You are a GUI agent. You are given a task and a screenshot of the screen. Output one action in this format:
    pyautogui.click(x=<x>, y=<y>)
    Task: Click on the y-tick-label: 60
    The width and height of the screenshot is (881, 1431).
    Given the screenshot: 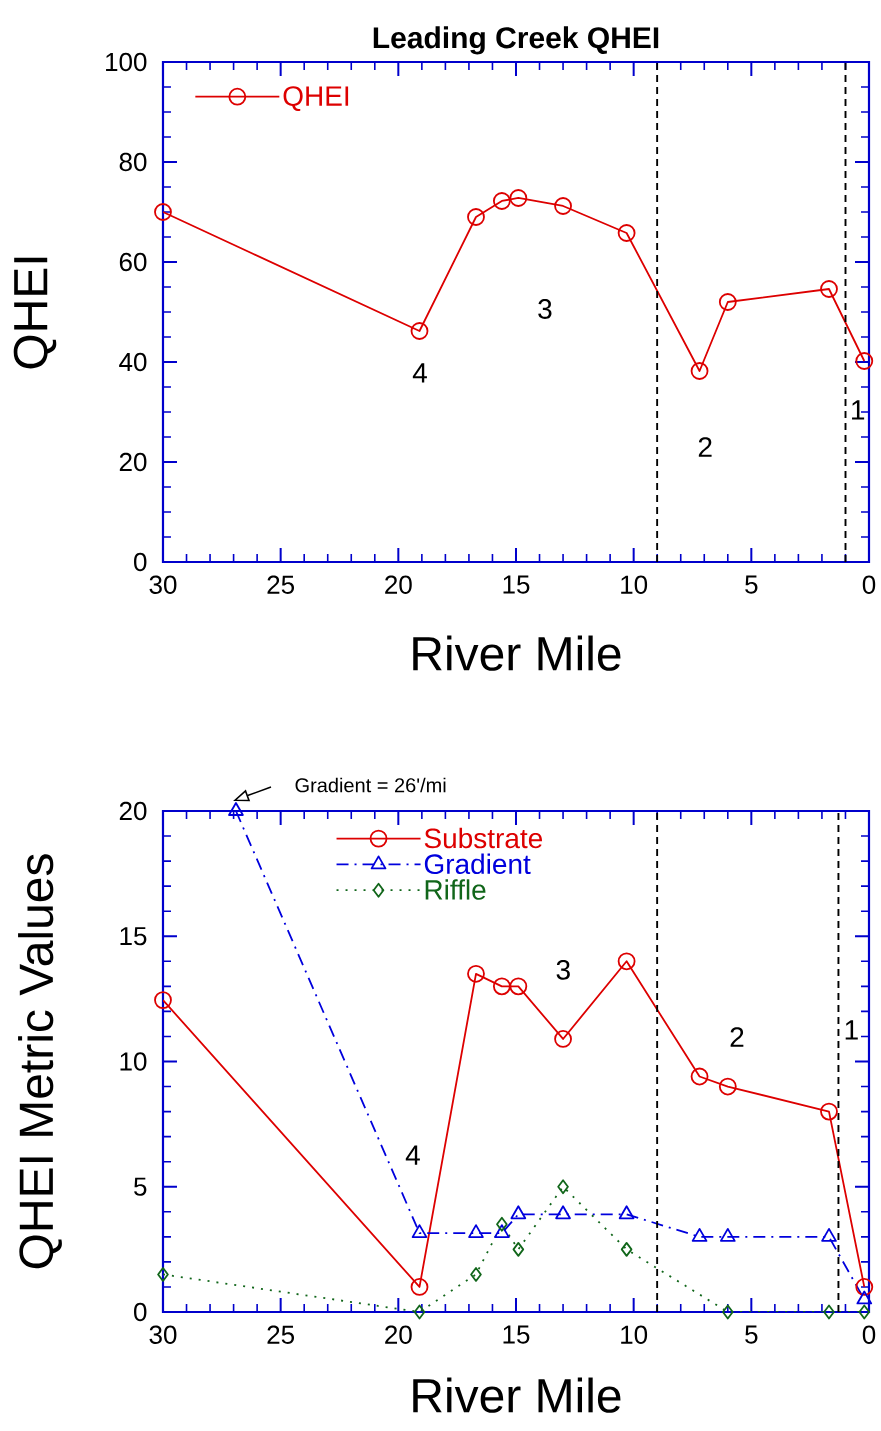 What is the action you would take?
    pyautogui.click(x=133, y=262)
    